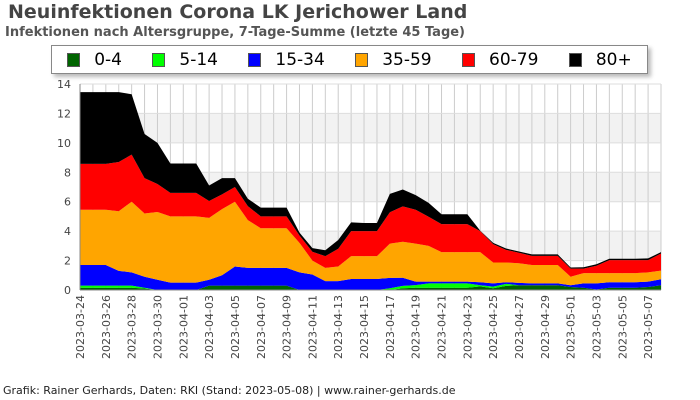  What do you see at coordinates (238, 12) in the screenshot?
I see `chart-title: Neuinfektionen Corona LK Jerichower Land` at bounding box center [238, 12].